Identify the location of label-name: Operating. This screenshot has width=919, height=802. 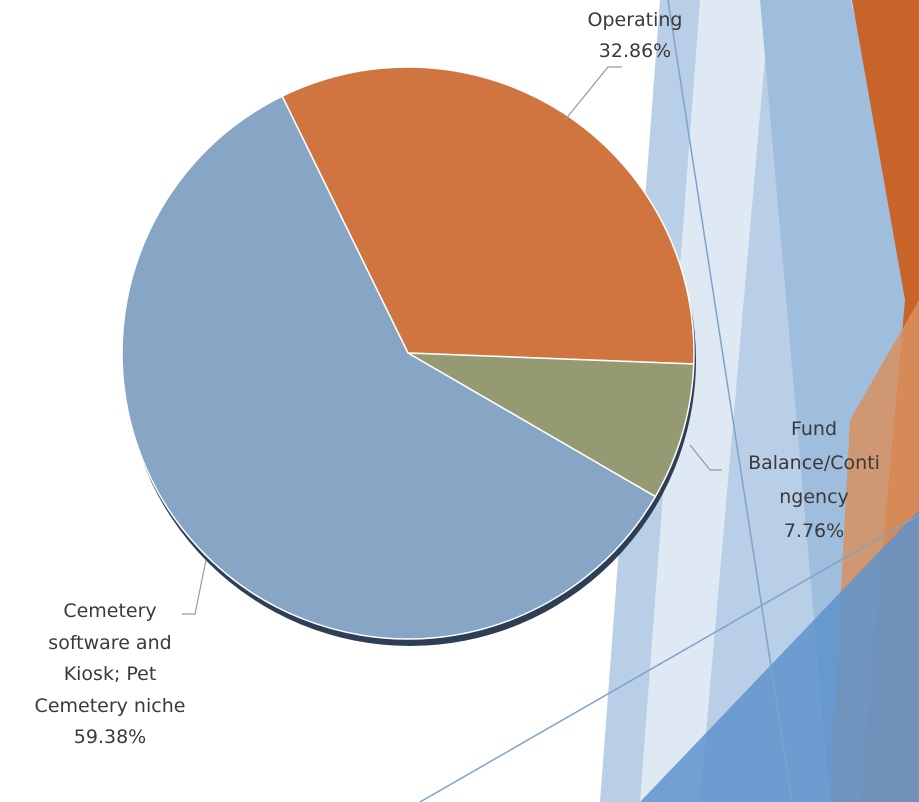
(635, 20).